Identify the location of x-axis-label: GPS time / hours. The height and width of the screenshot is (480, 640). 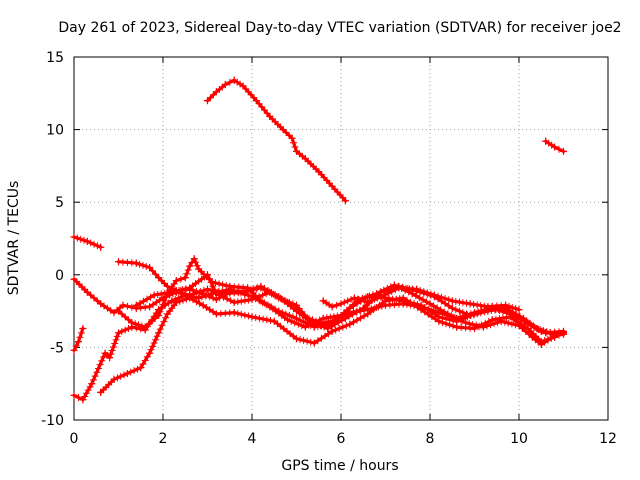
(339, 466).